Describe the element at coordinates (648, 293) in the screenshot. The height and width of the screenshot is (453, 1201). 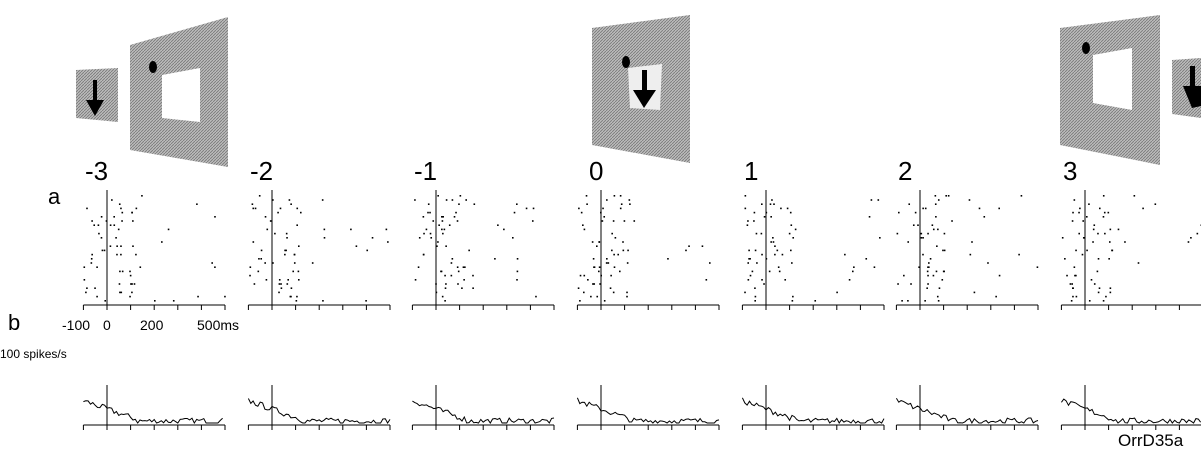
I see `panel: 0` at that location.